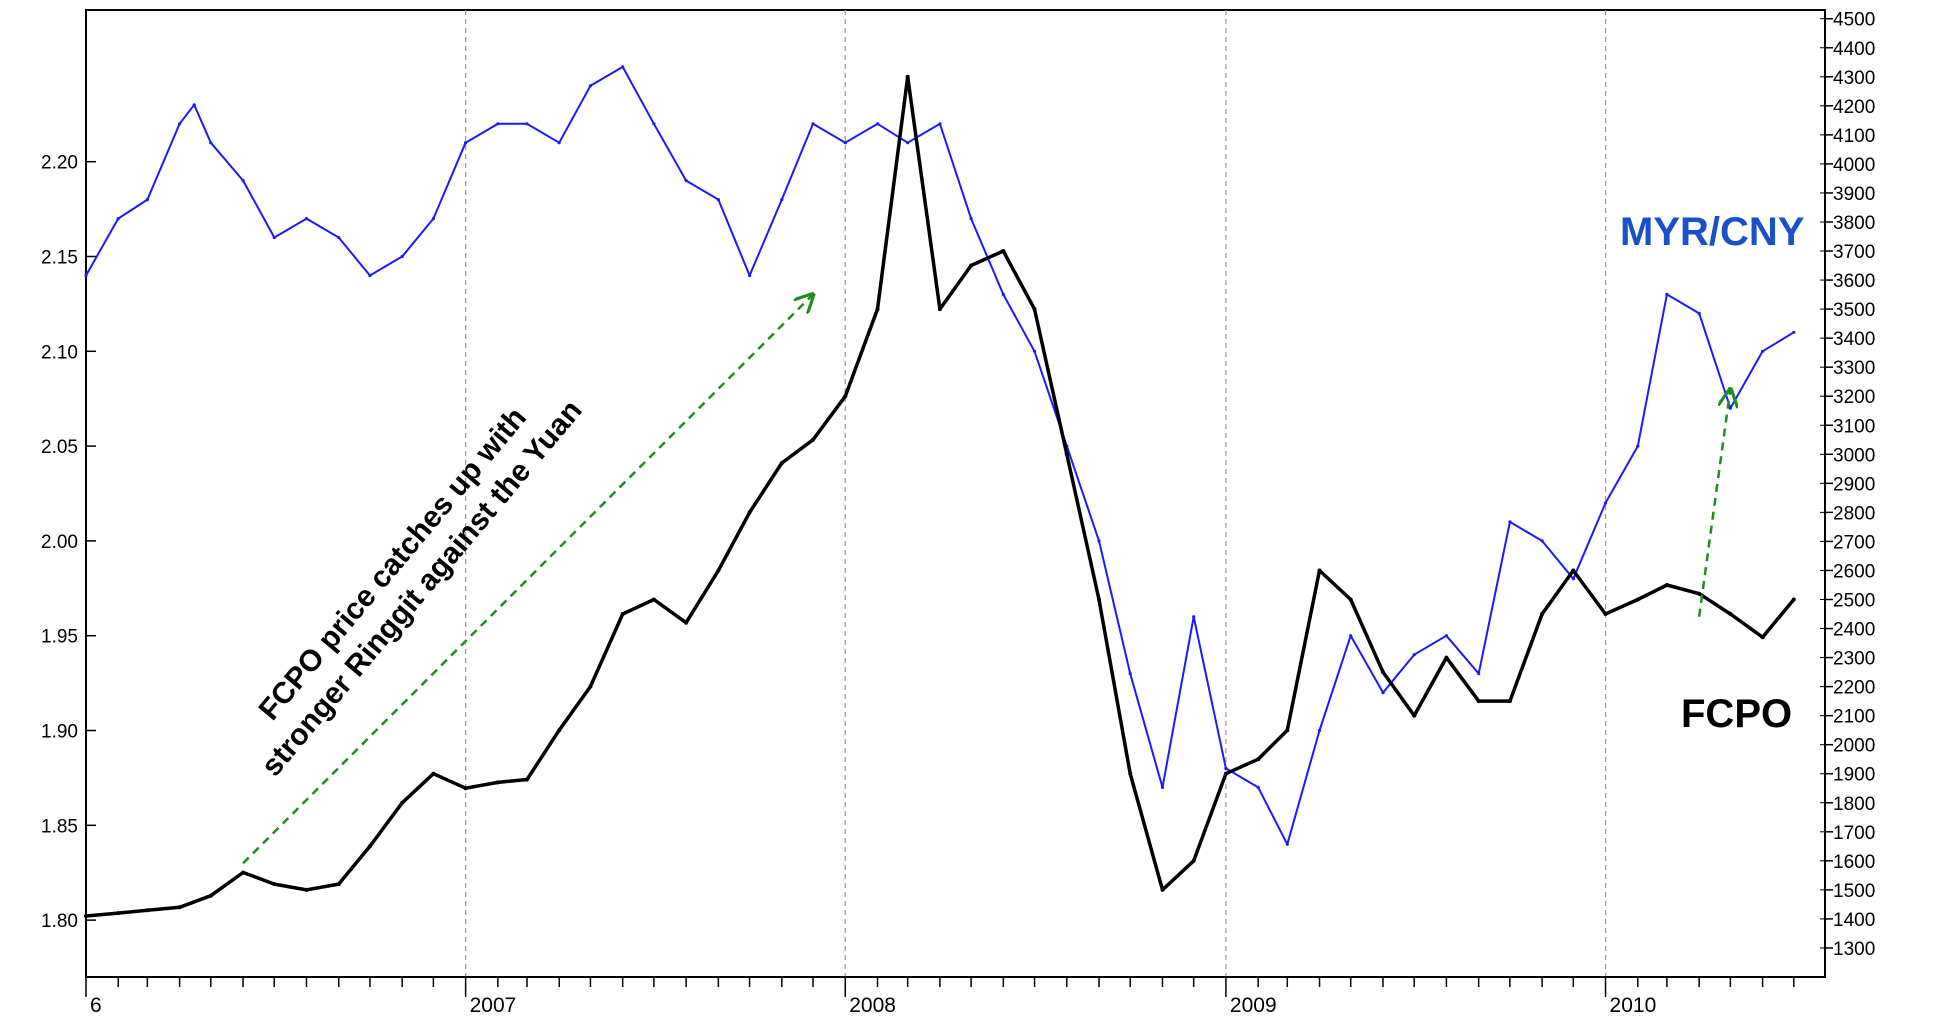 This screenshot has height=1021, width=1941. What do you see at coordinates (1854, 688) in the screenshot?
I see `right-tick-label: 2200` at bounding box center [1854, 688].